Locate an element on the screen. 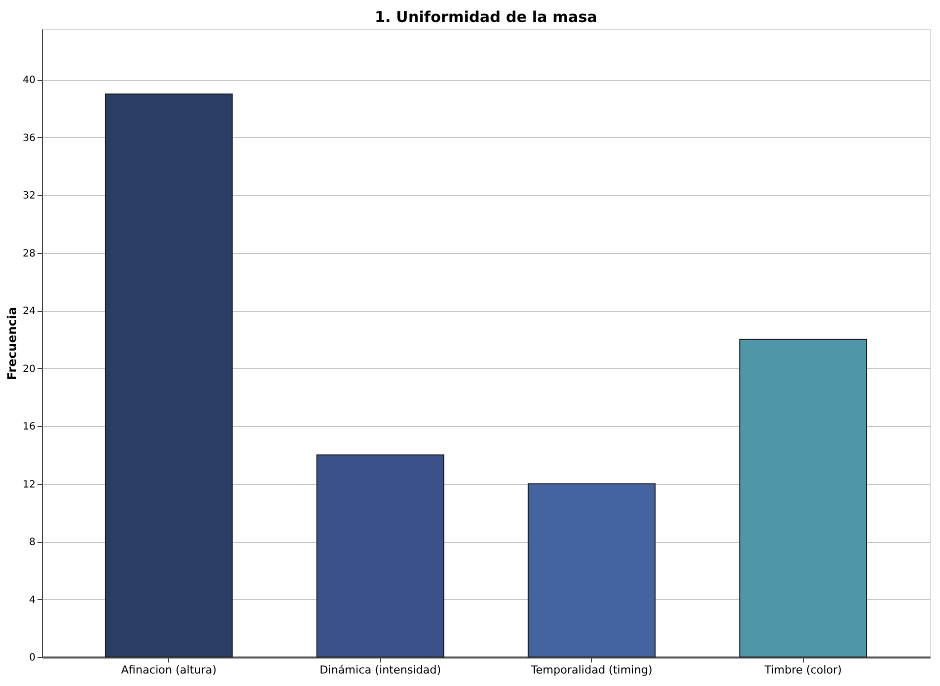 The width and height of the screenshot is (940, 686). x-tick-label: Timbre (color) is located at coordinates (802, 670).